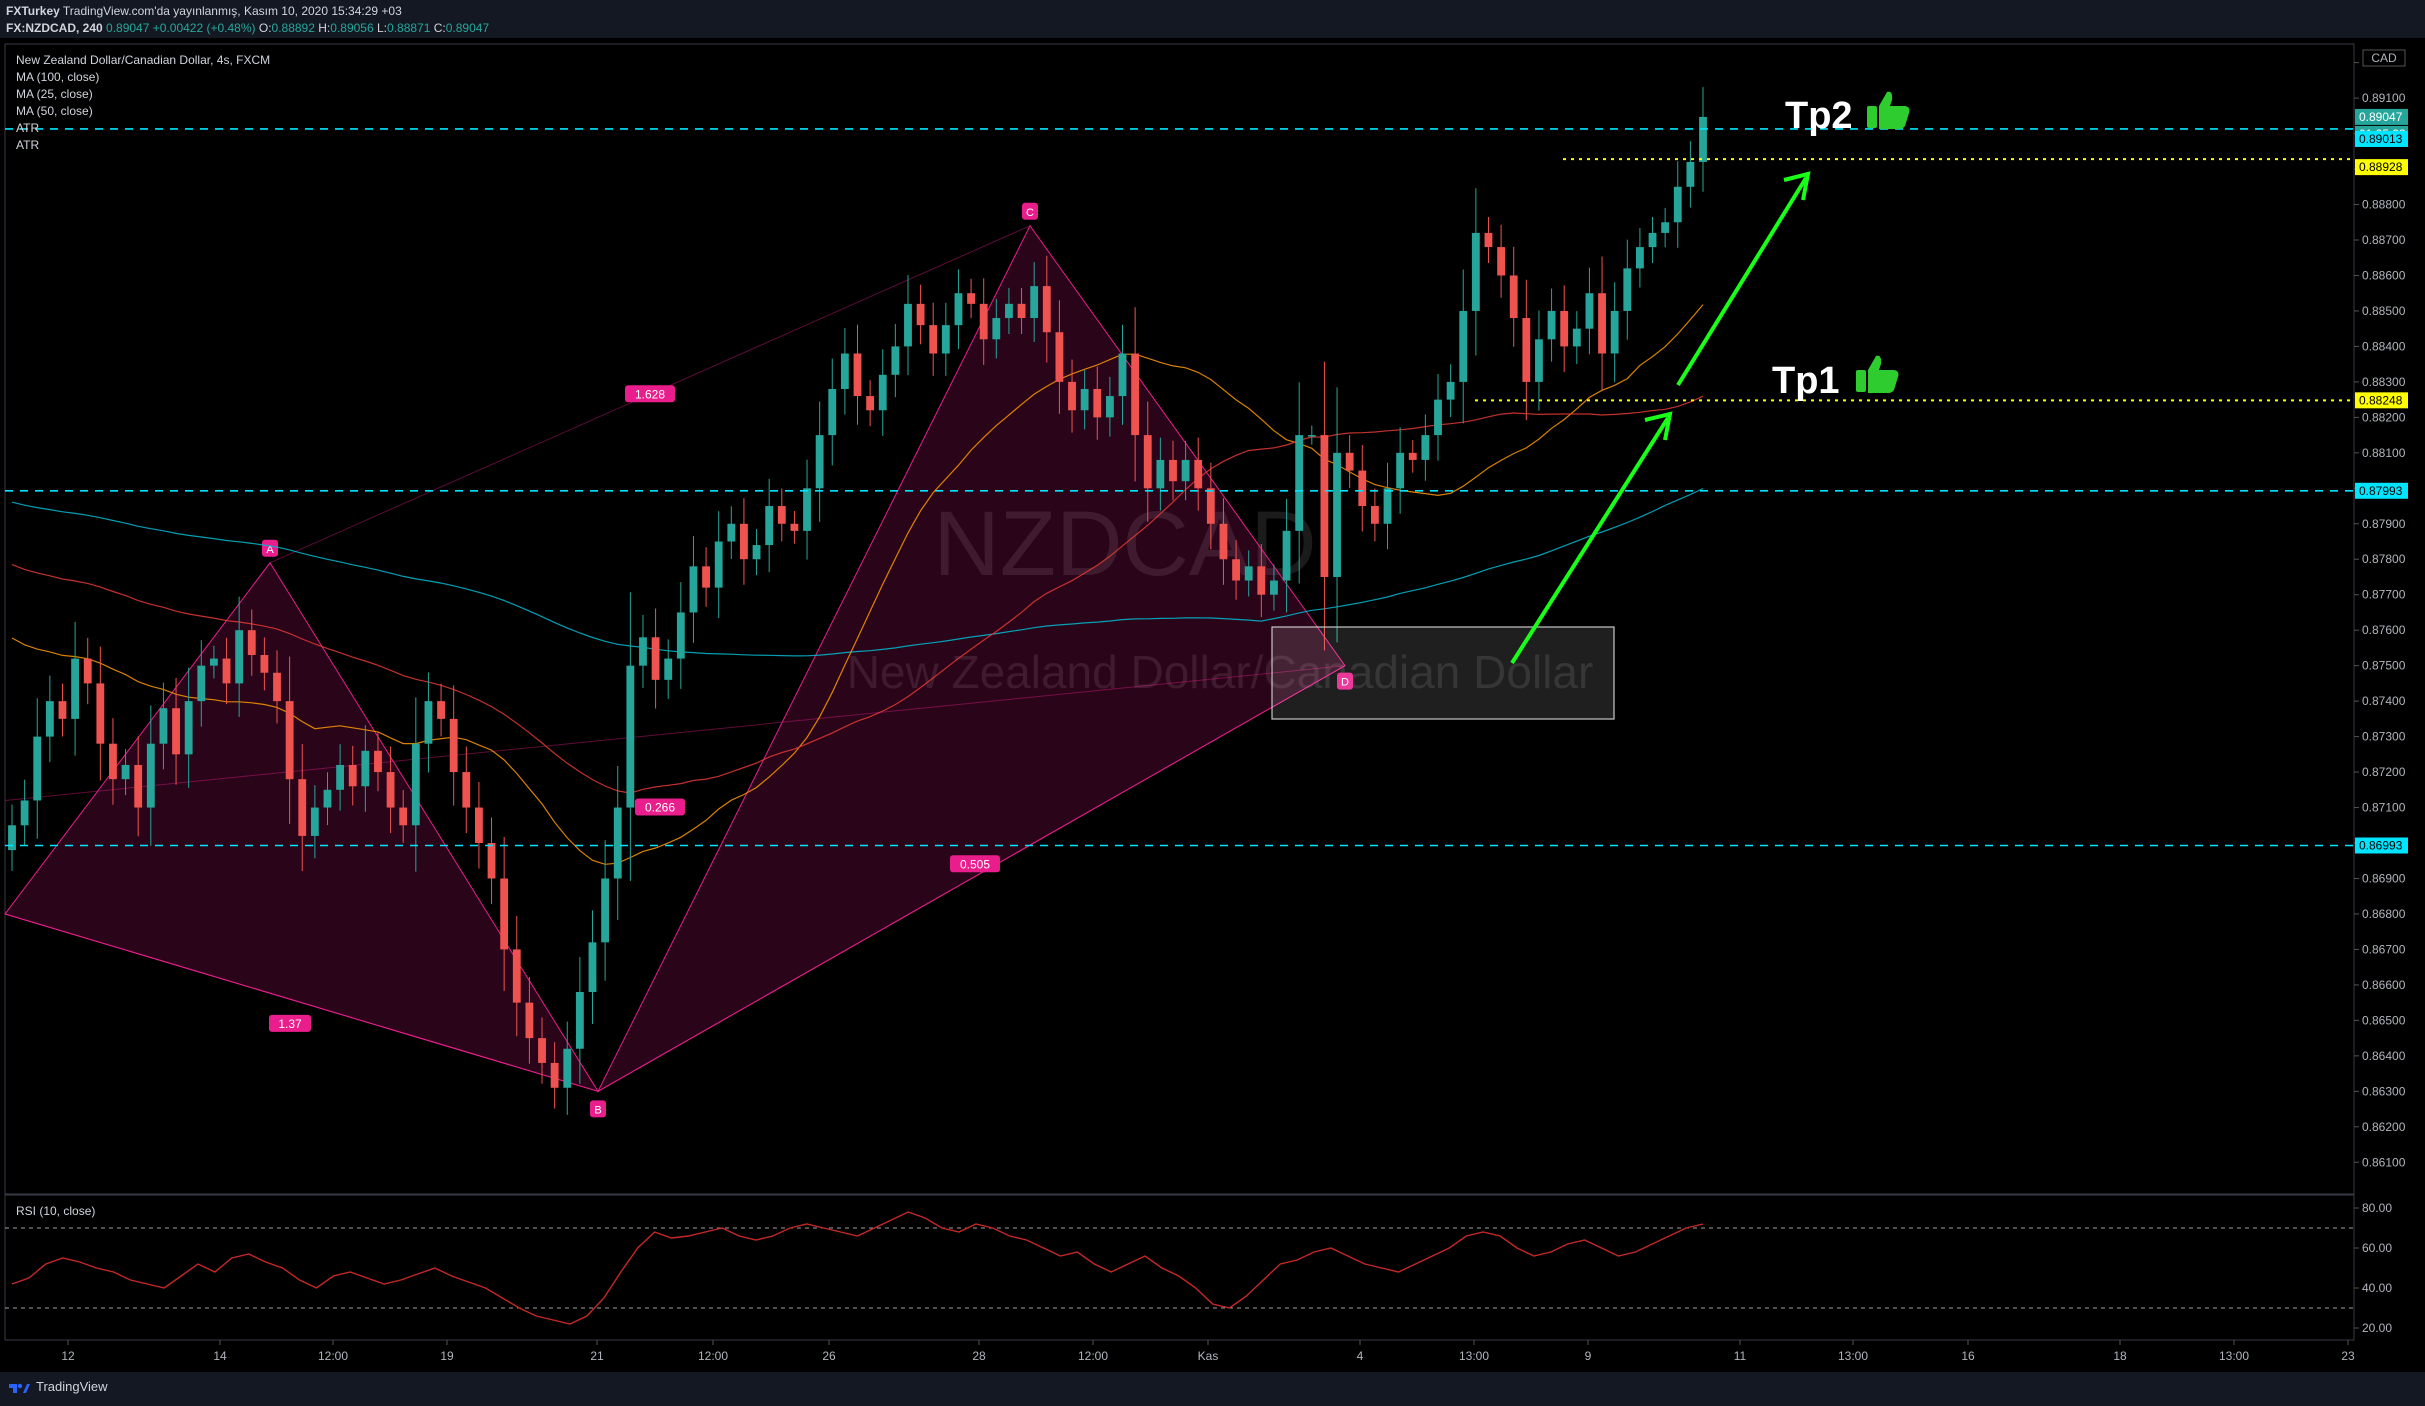 Image resolution: width=2425 pixels, height=1406 pixels. What do you see at coordinates (58, 1386) in the screenshot?
I see `tradingview-brand: TradingView` at bounding box center [58, 1386].